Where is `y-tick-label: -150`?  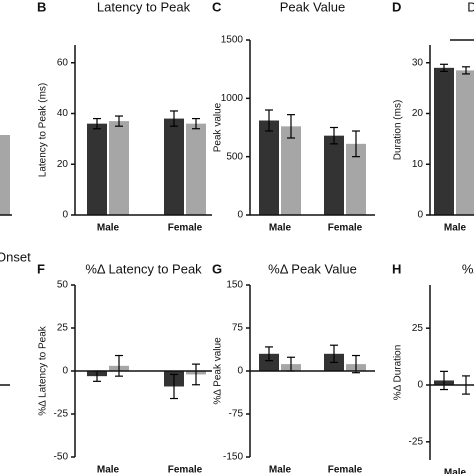 y-tick-label: -150 is located at coordinates (233, 457).